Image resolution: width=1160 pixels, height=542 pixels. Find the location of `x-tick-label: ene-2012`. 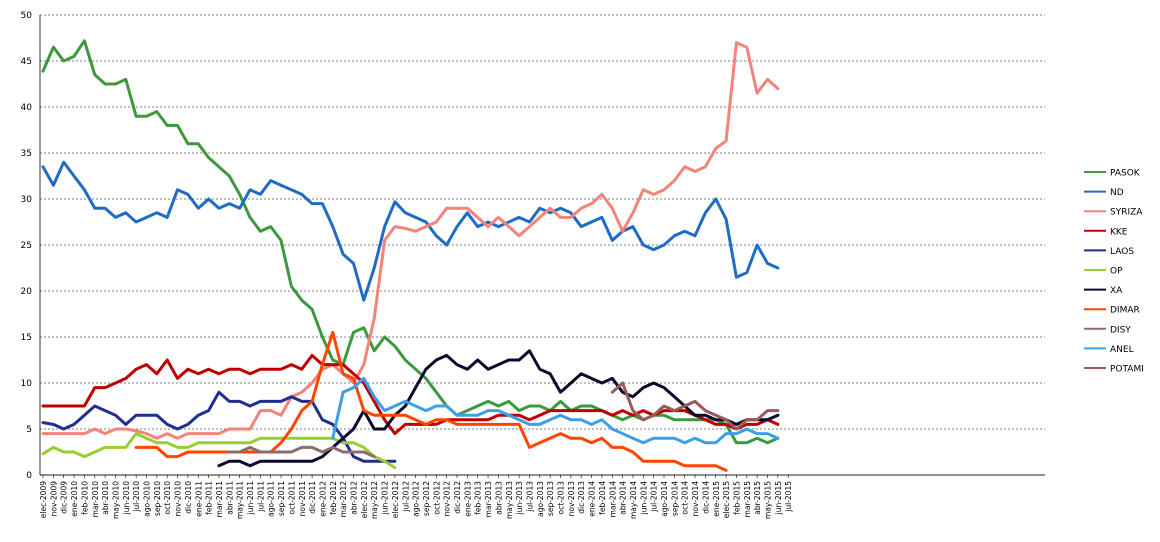

x-tick-label: ene-2012 is located at coordinates (322, 499).